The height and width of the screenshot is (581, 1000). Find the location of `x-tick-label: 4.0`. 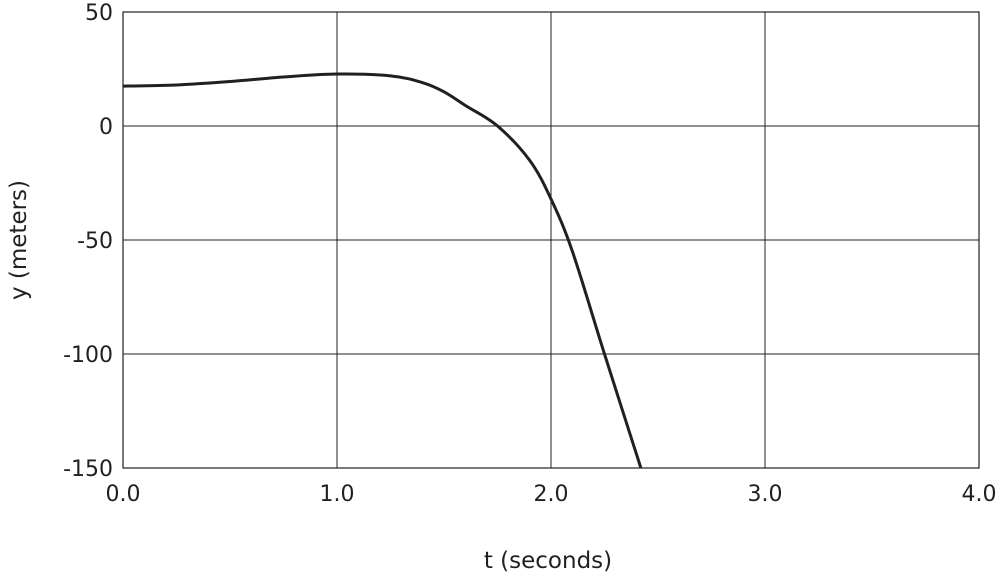

x-tick-label: 4.0 is located at coordinates (979, 494).